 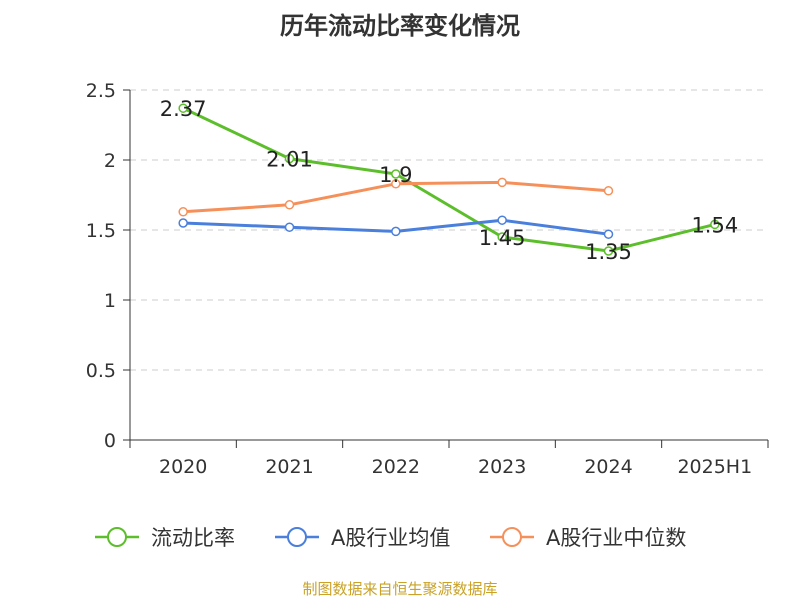 I want to click on x-tick-label: 2024, so click(x=608, y=467).